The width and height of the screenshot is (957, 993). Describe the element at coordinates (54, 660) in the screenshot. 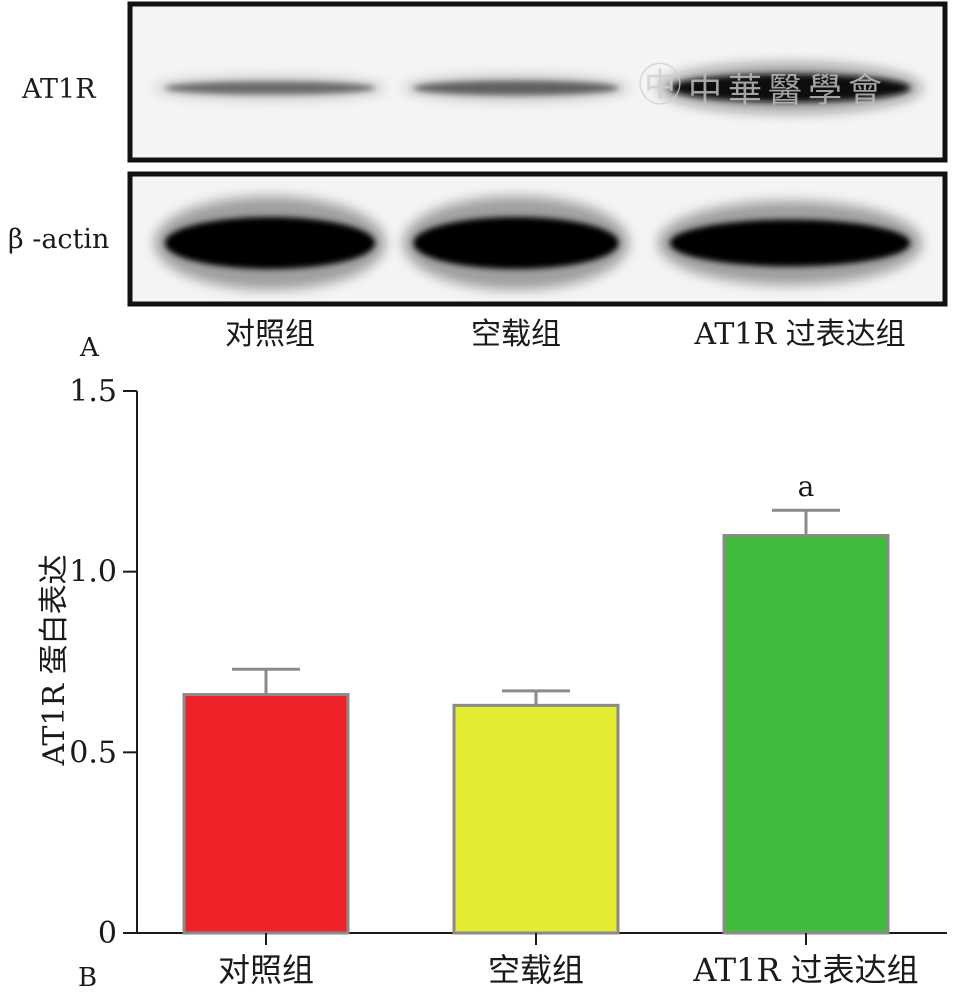

I see `y-axis-label: AT1R 蛋白表达` at that location.